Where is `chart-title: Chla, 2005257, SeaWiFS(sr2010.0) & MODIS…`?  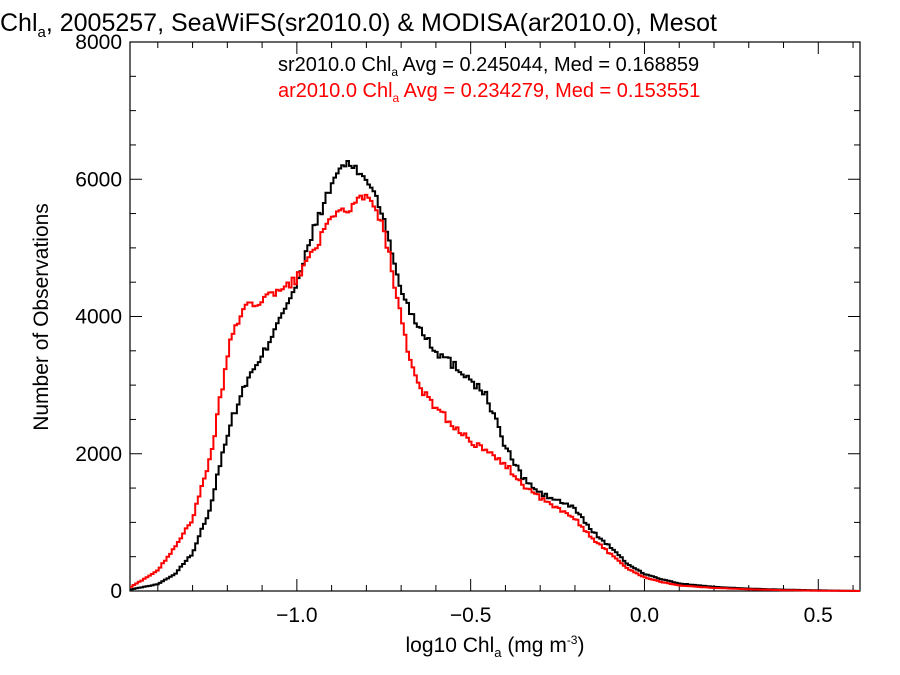 chart-title: Chla, 2005257, SeaWiFS(sr2010.0) & MODIS… is located at coordinates (358, 25).